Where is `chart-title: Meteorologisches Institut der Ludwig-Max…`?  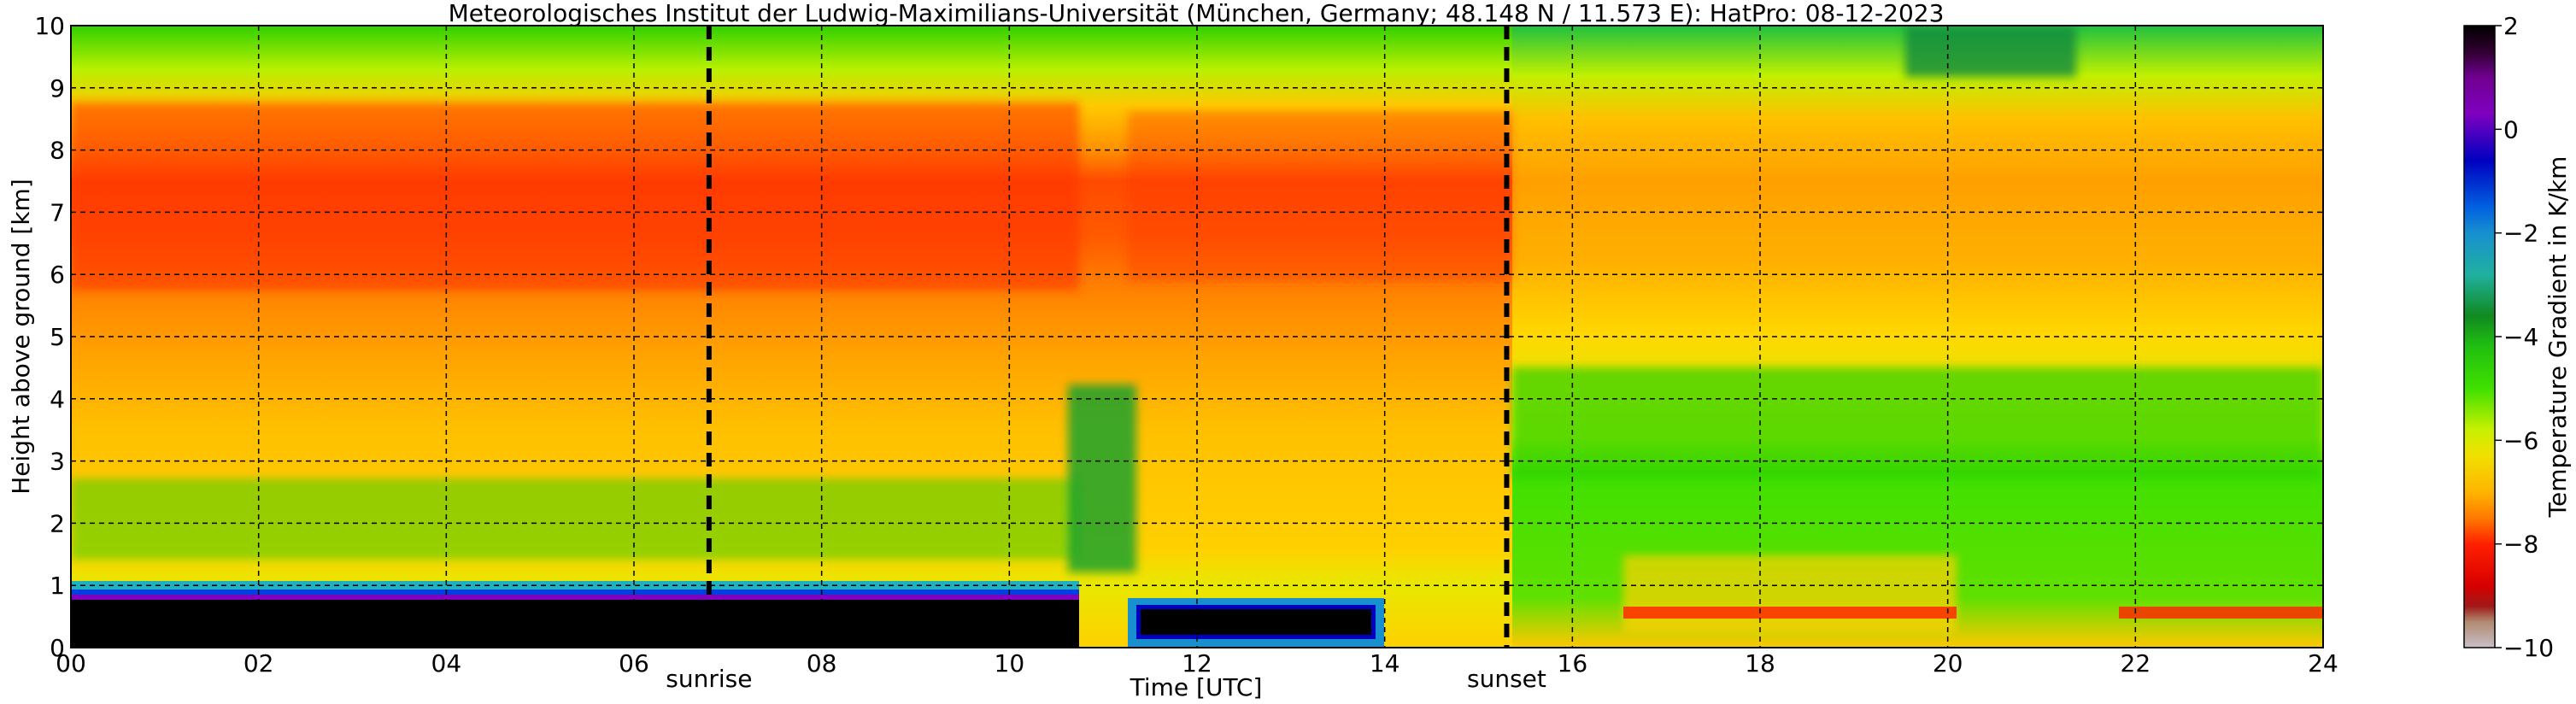 chart-title: Meteorologisches Institut der Ludwig-Max… is located at coordinates (1197, 13).